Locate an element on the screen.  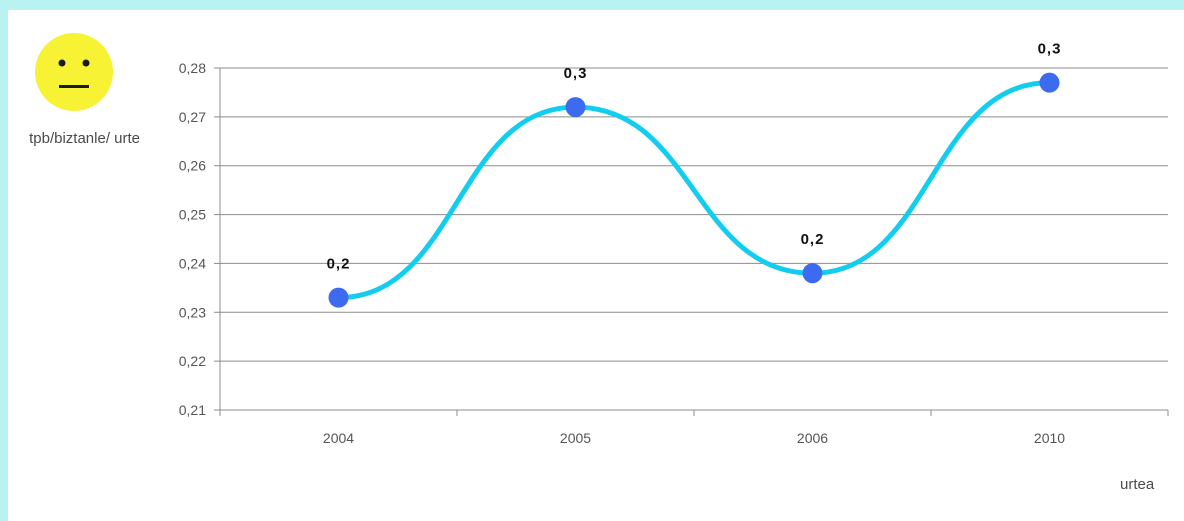
y-tick-label: 0,24 is located at coordinates (192, 263).